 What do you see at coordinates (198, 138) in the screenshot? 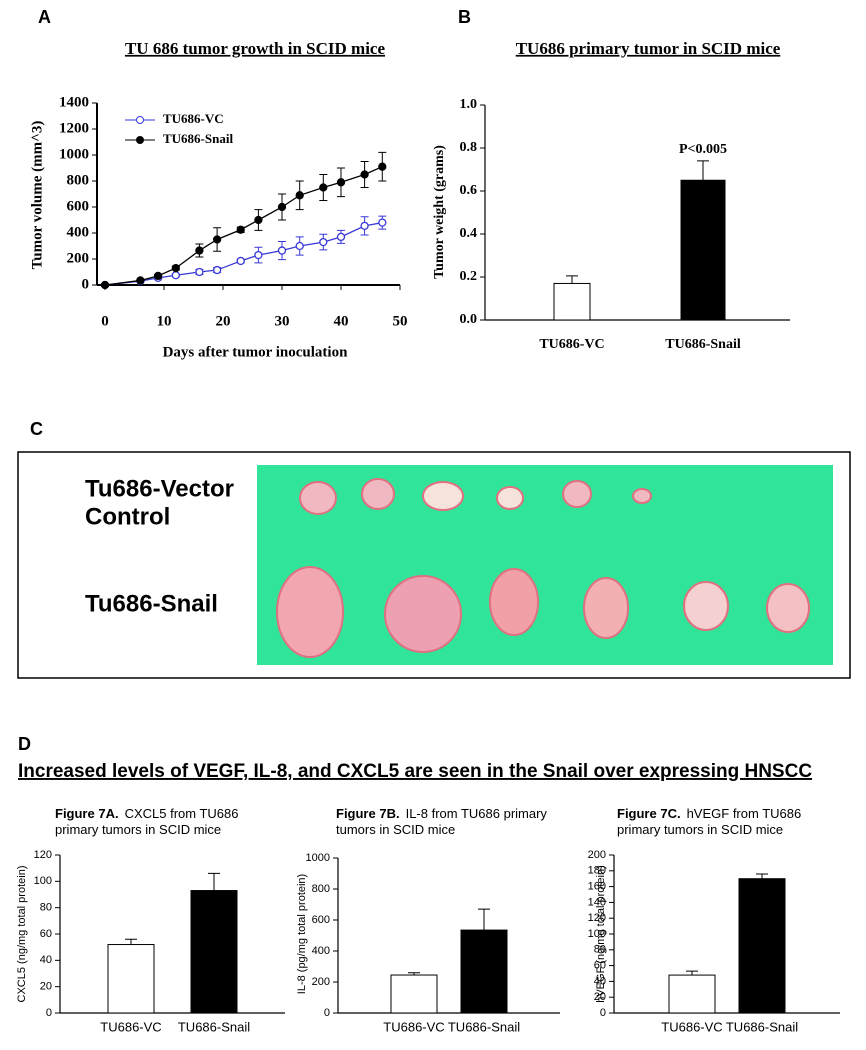
I see `legend-label: TU686-Snail` at bounding box center [198, 138].